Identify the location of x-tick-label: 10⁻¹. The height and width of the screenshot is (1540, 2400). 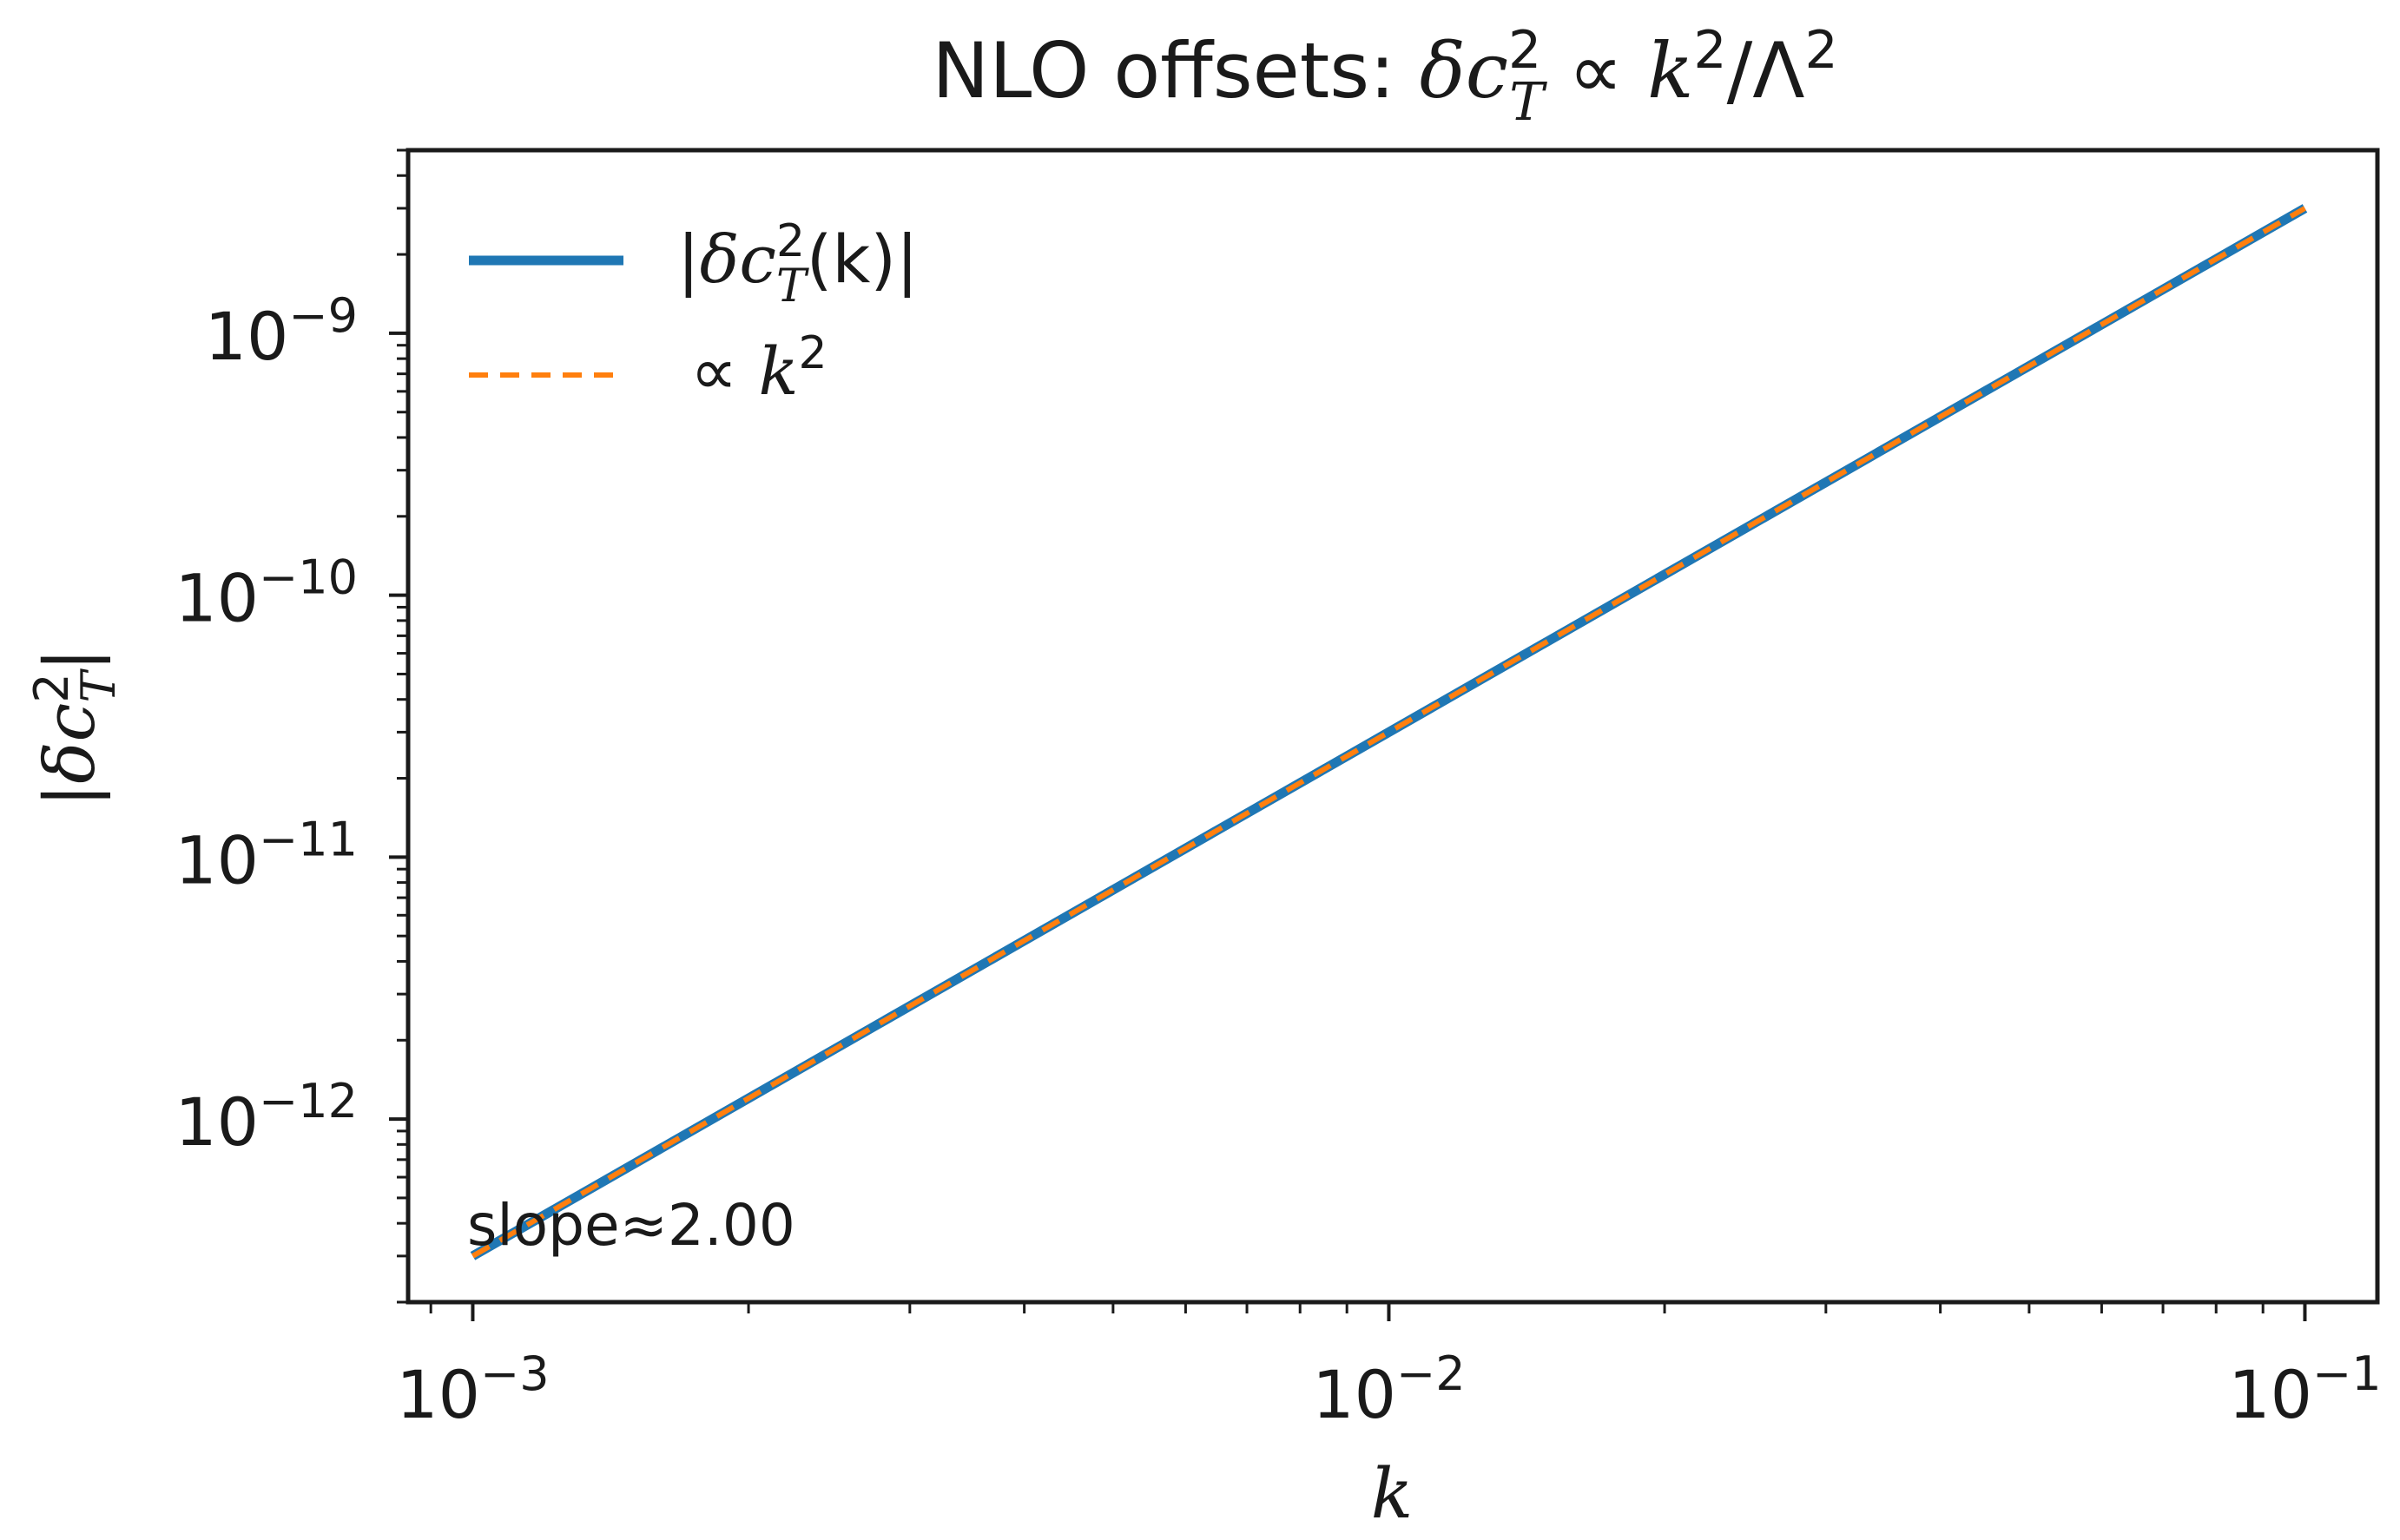
(2304, 1390).